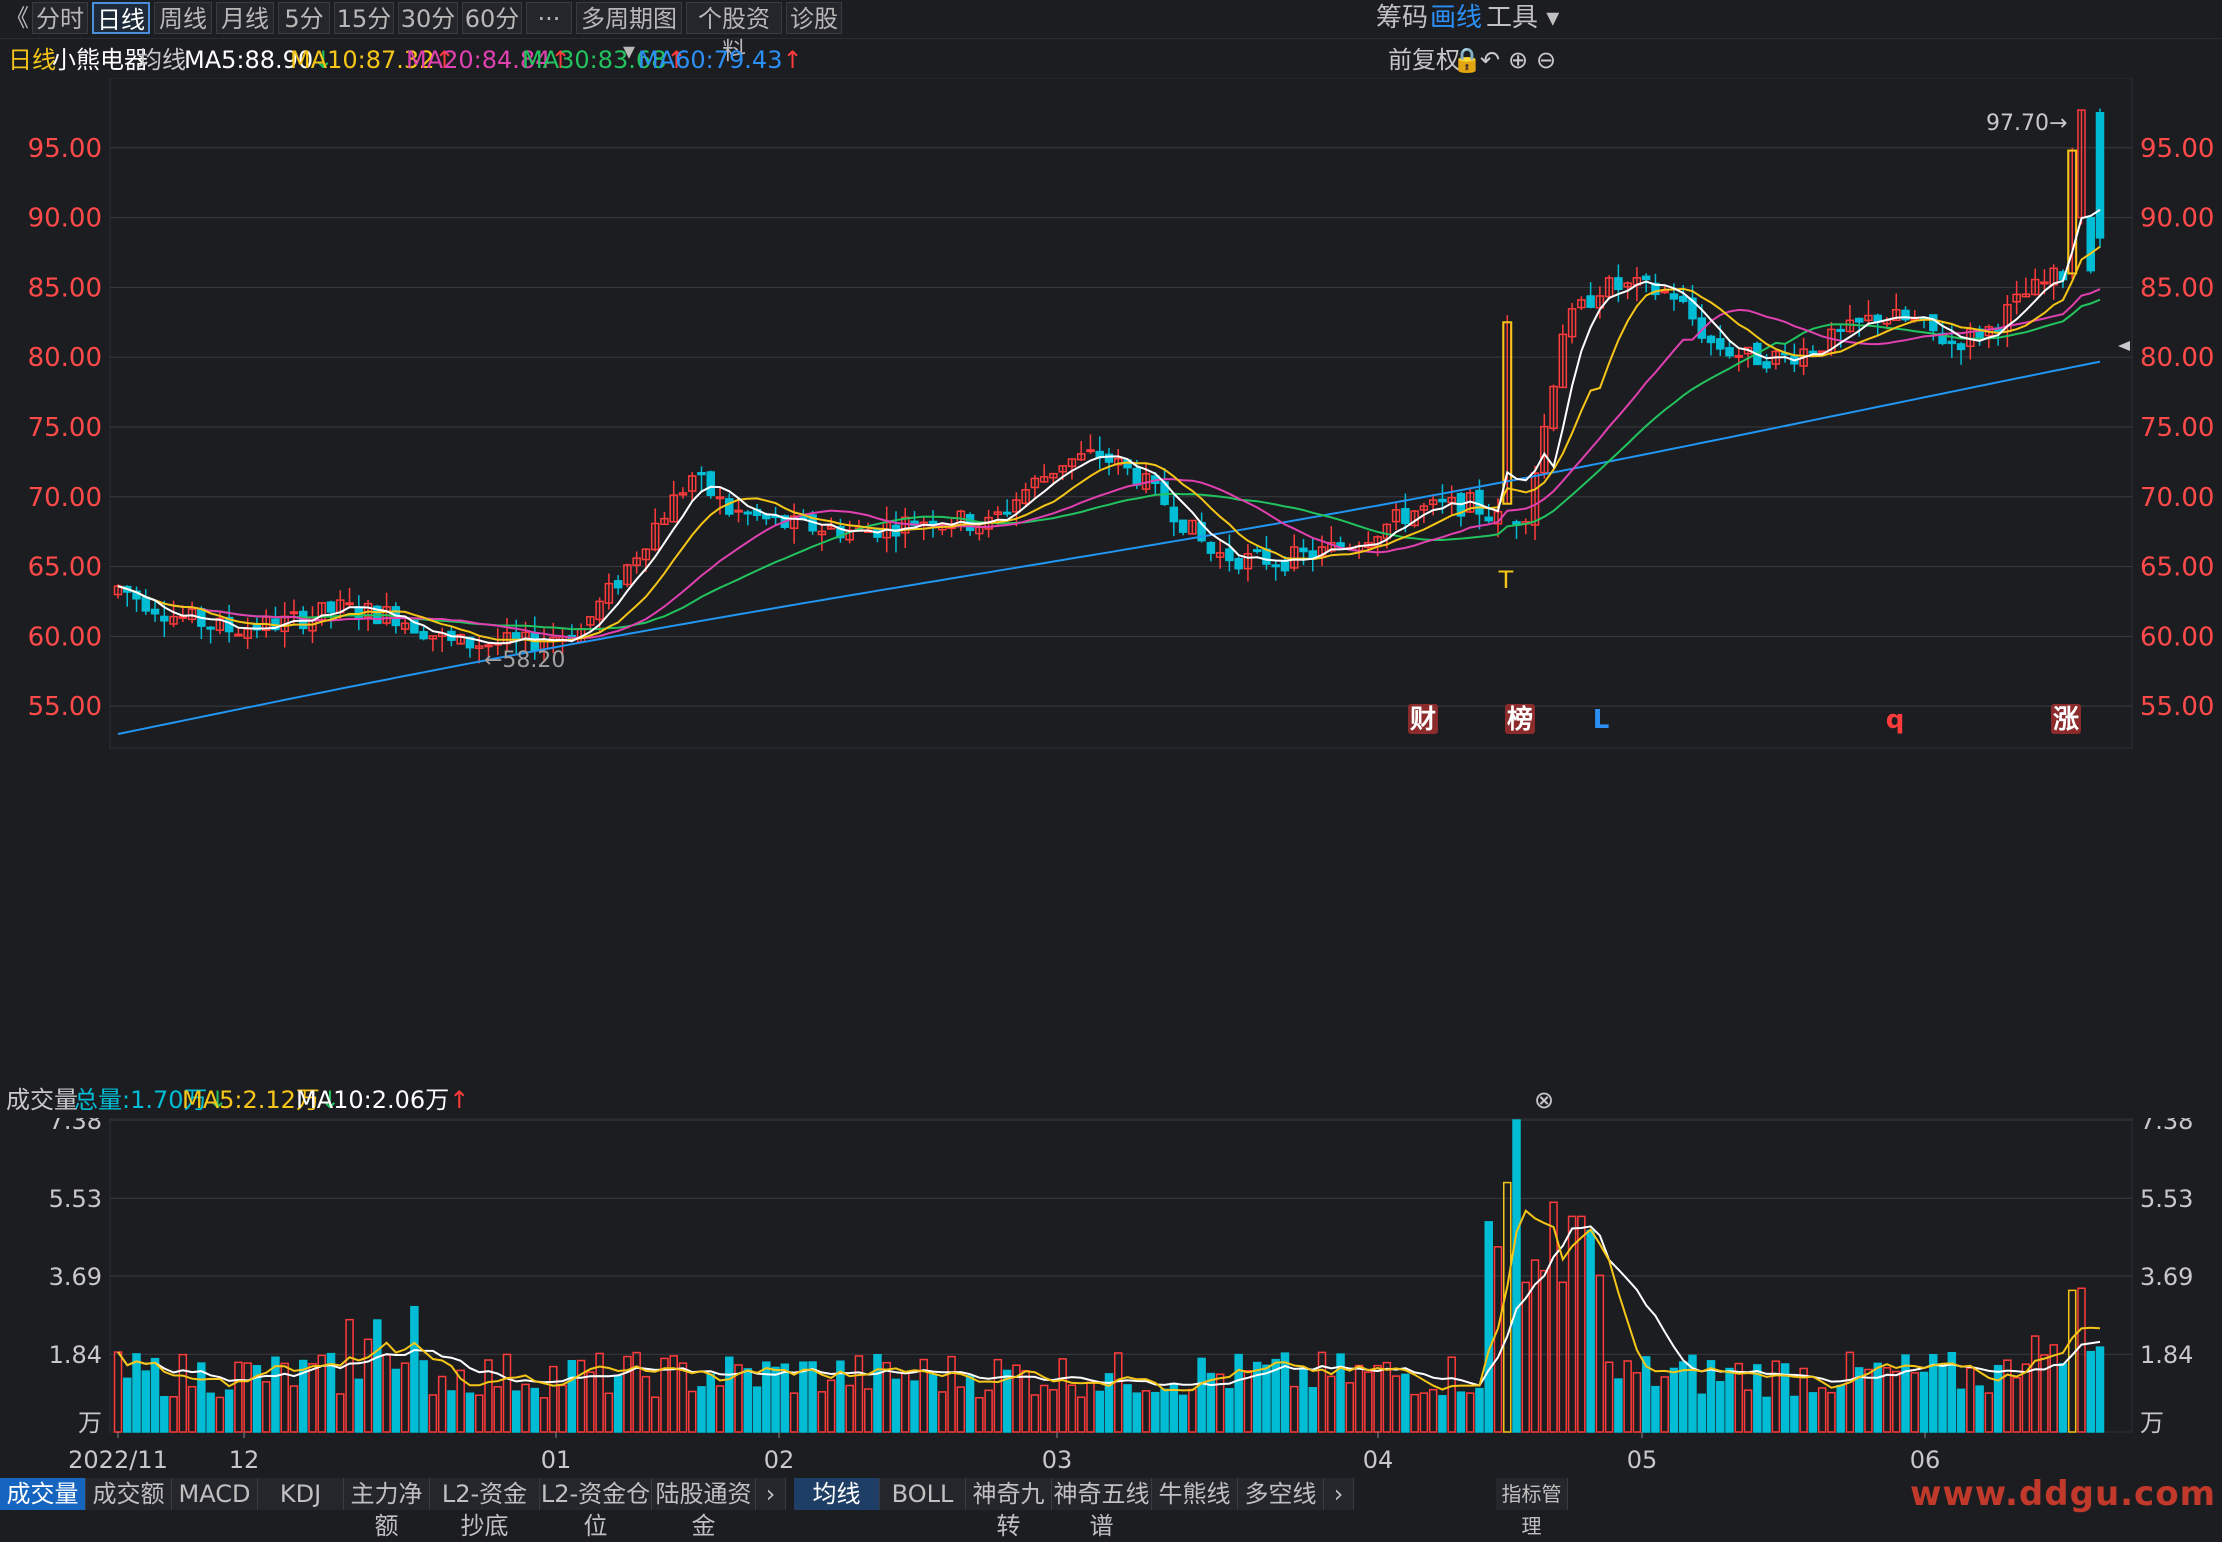 The image size is (2222, 1542). What do you see at coordinates (1009, 1509) in the screenshot?
I see `tab-nine-turn: 神奇九转` at bounding box center [1009, 1509].